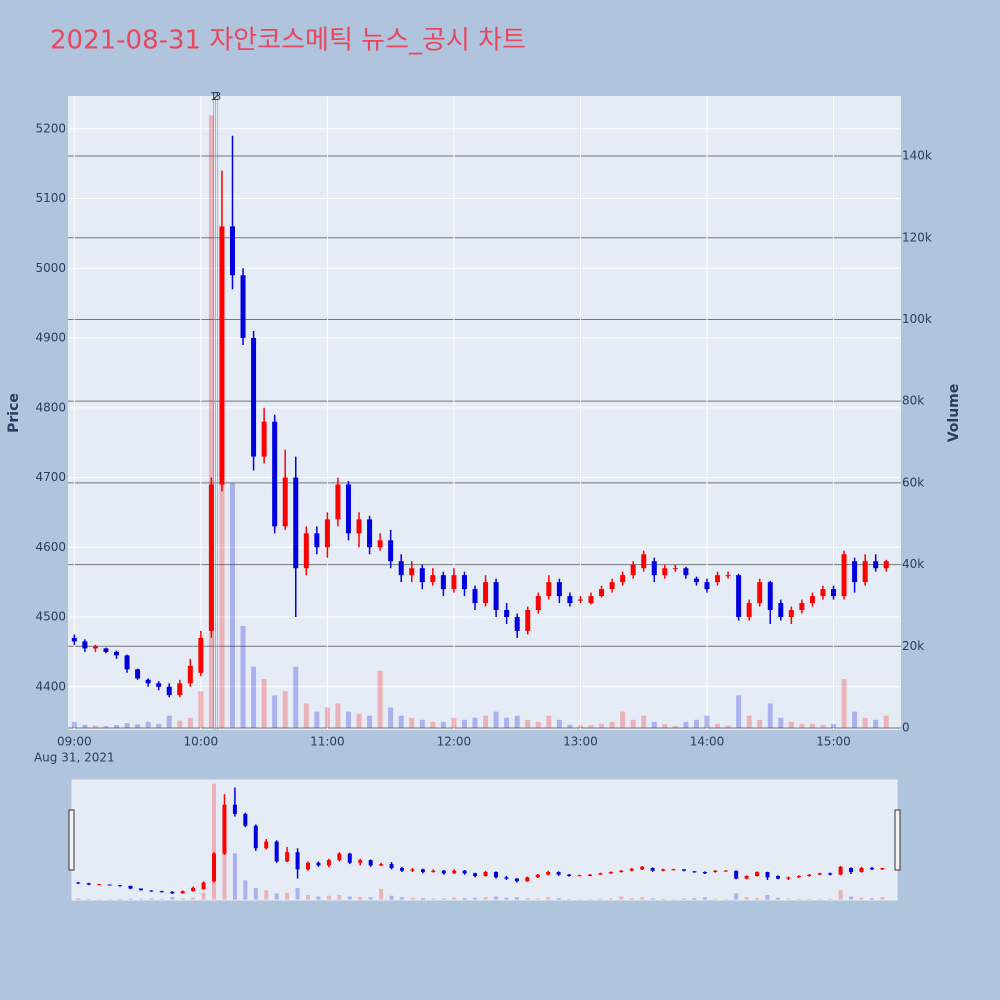 Image resolution: width=1000 pixels, height=1000 pixels. What do you see at coordinates (707, 742) in the screenshot?
I see `x-tick-label: 14:00` at bounding box center [707, 742].